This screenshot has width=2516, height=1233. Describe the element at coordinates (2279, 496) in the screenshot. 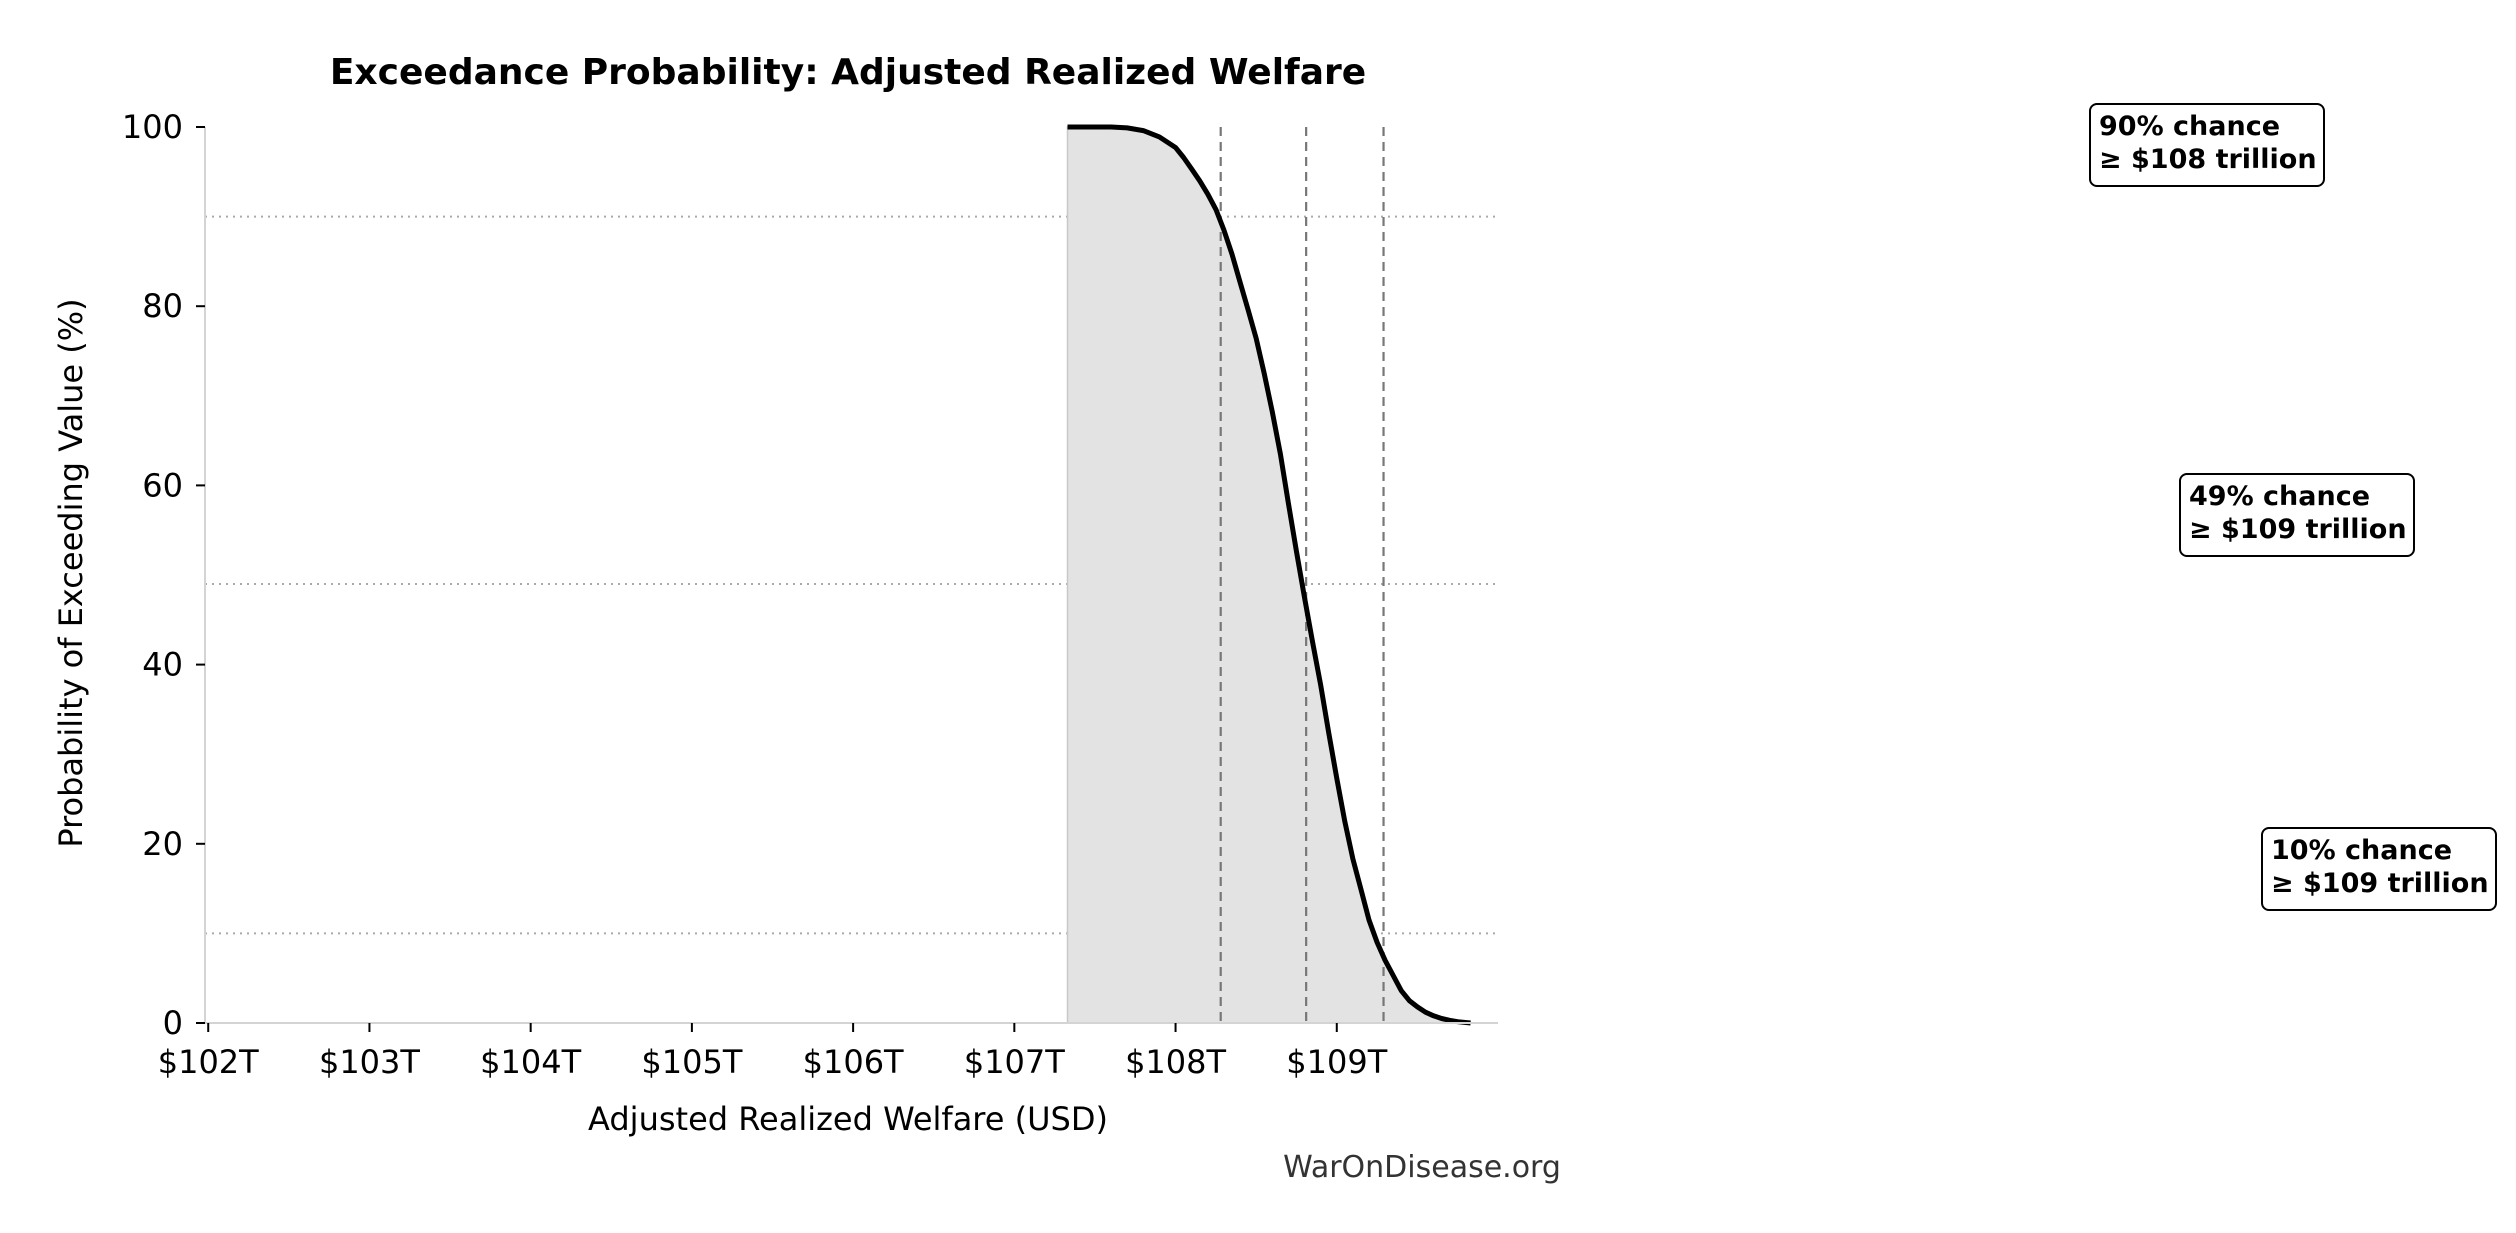

I see `annotation-line-1: 49% chance` at that location.